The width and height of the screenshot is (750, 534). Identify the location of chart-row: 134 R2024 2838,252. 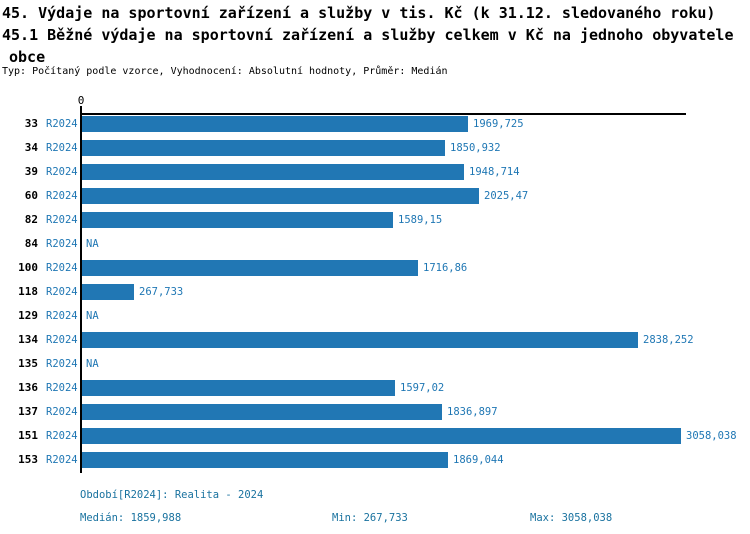
(375, 340).